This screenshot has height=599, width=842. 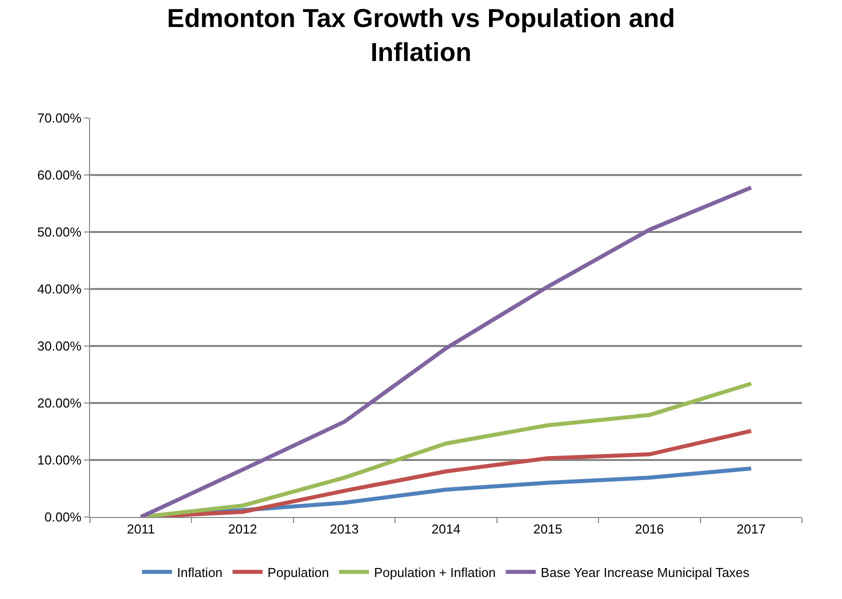 What do you see at coordinates (200, 572) in the screenshot?
I see `legend-label: Inflation` at bounding box center [200, 572].